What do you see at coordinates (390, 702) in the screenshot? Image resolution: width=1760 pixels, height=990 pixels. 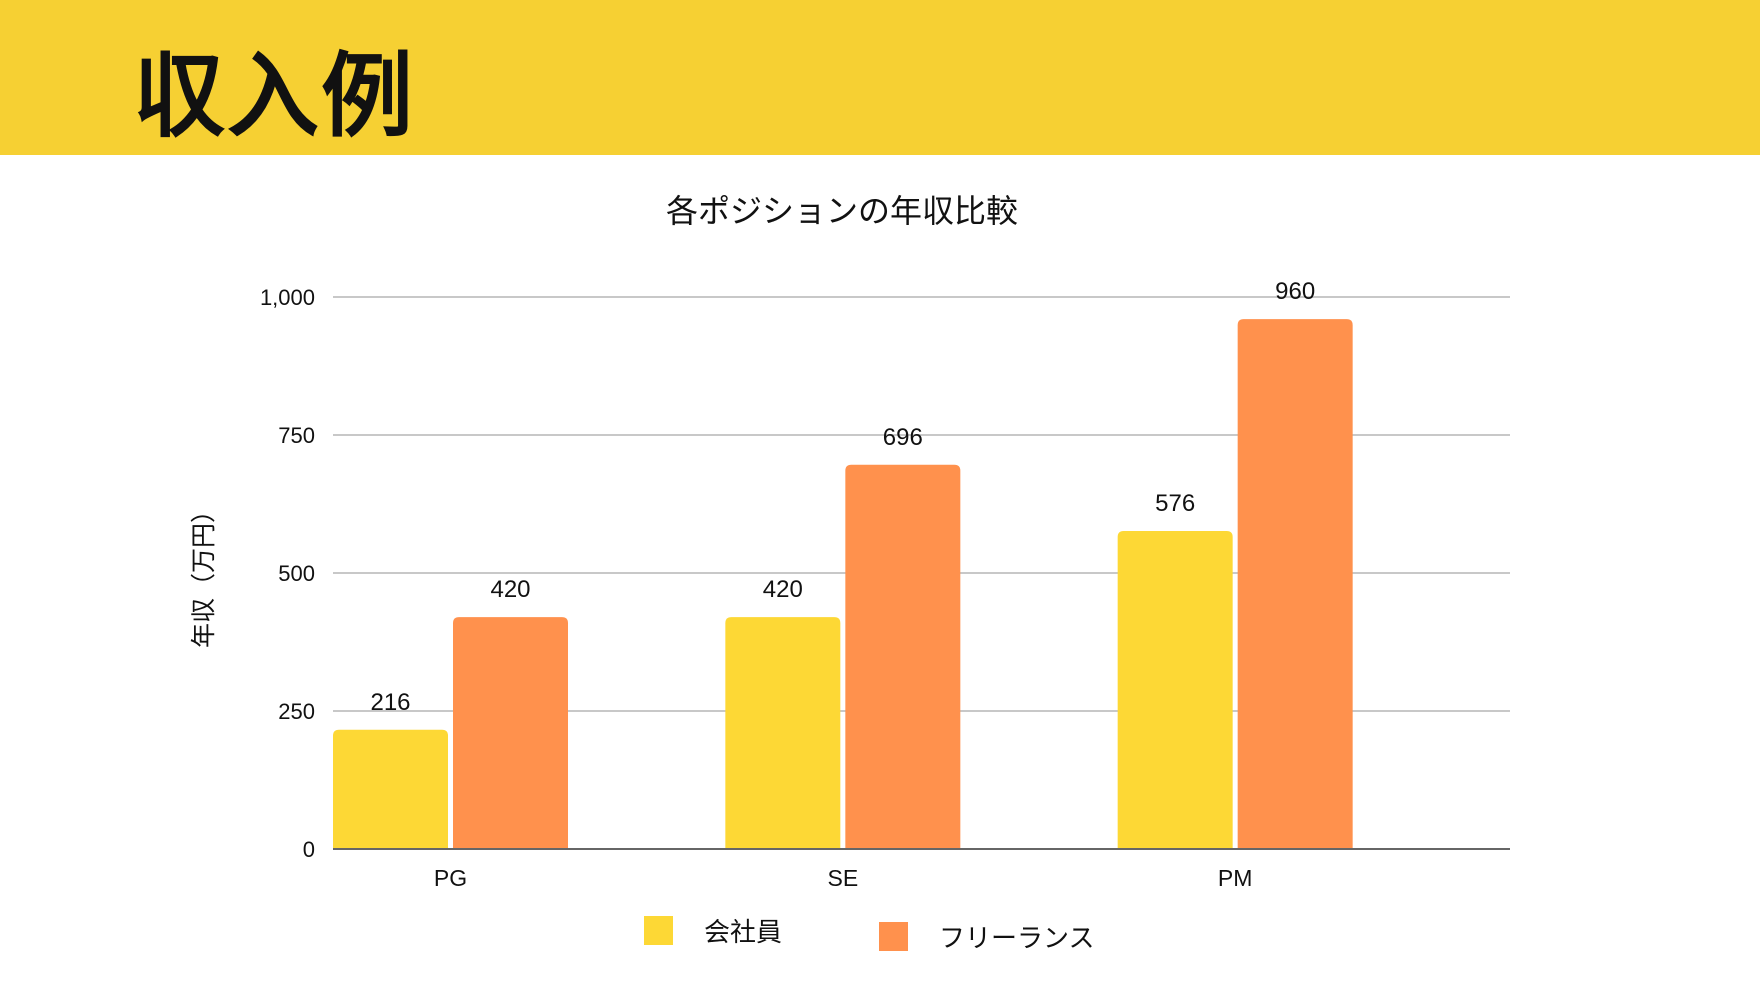 I see `data-label: 216` at bounding box center [390, 702].